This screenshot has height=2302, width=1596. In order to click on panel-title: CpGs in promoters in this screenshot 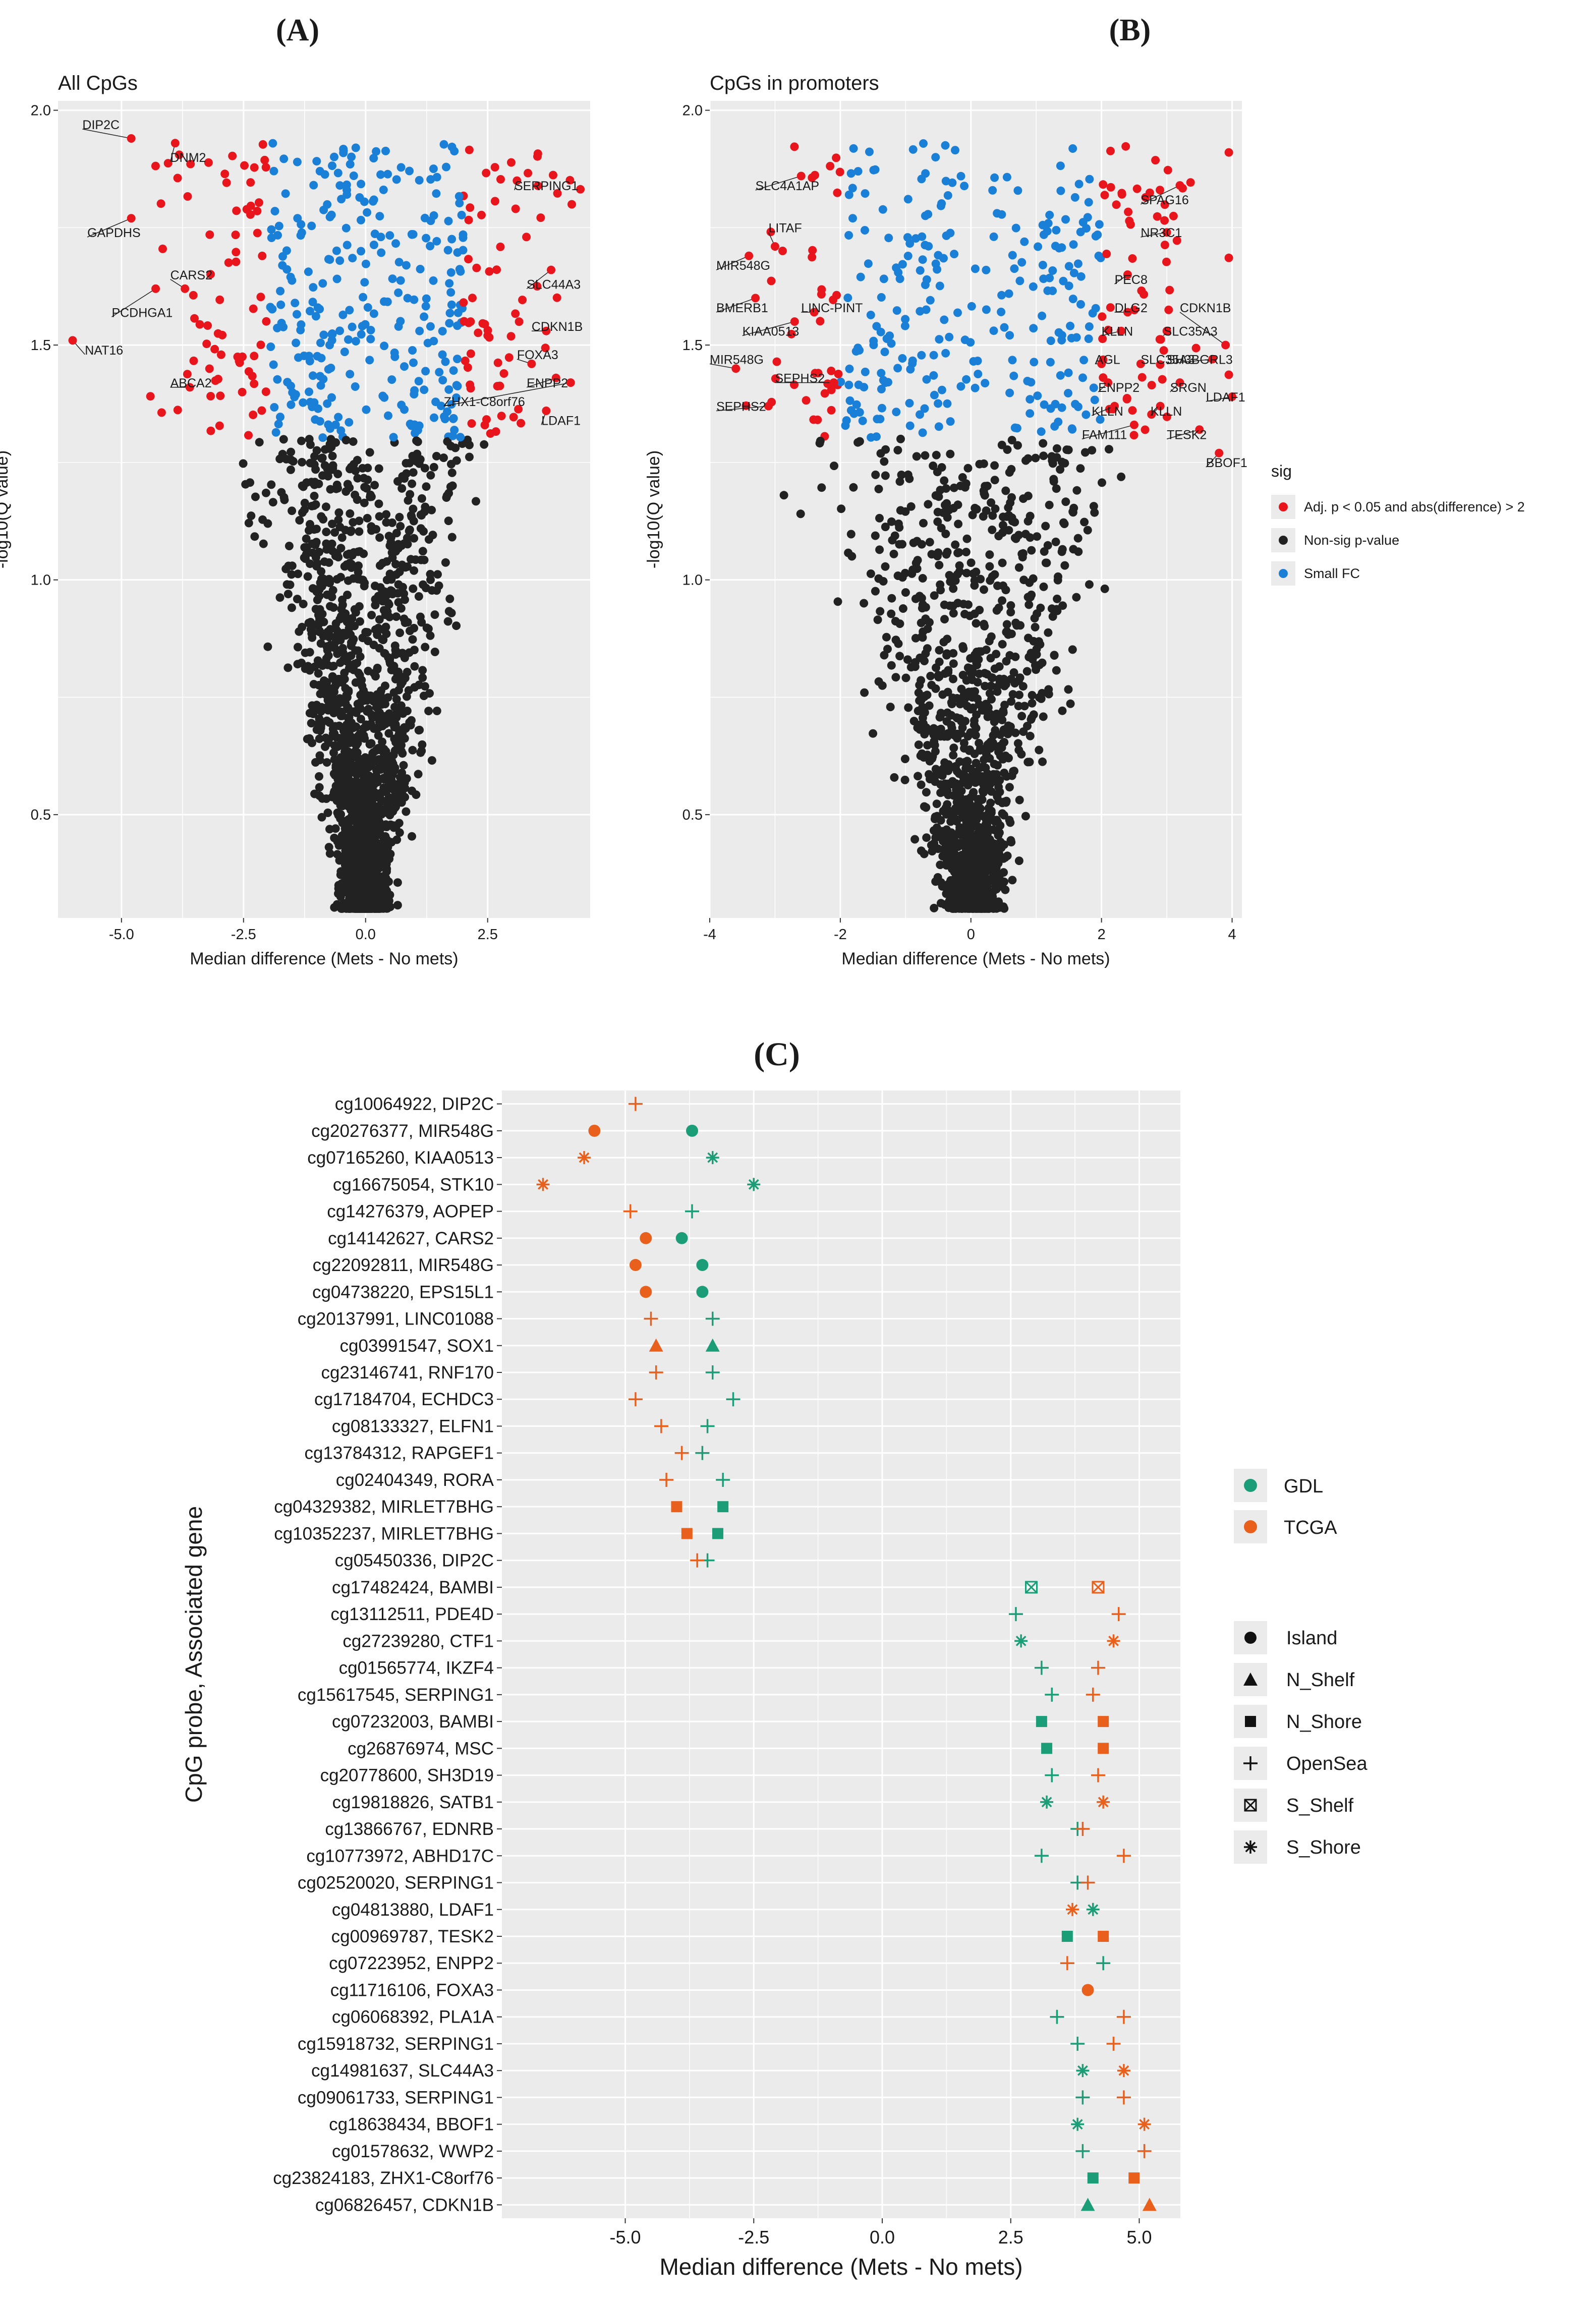, I will do `click(794, 83)`.